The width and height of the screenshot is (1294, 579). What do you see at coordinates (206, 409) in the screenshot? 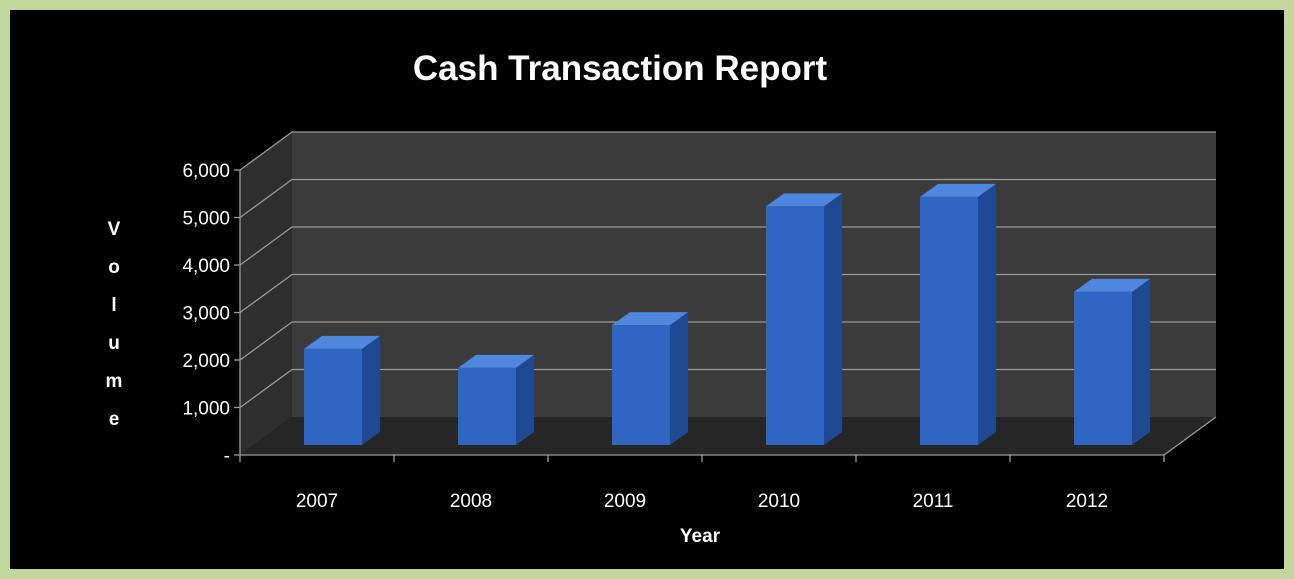
I see `y-tick-label: 1,000` at bounding box center [206, 409].